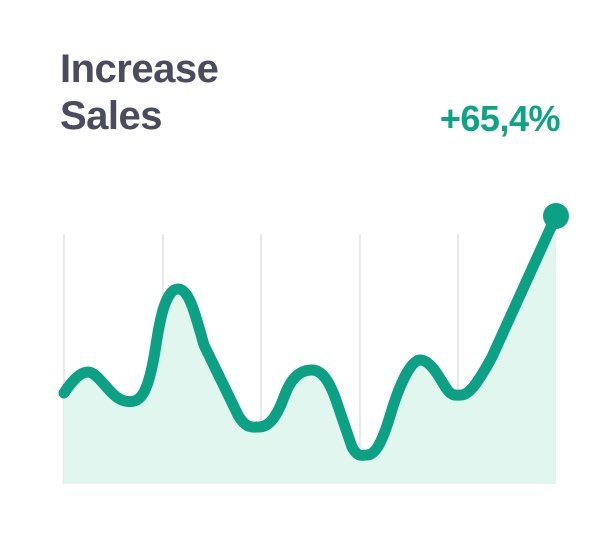 The image size is (616, 534). I want to click on delta-percentage-badge: +65,4%, so click(500, 118).